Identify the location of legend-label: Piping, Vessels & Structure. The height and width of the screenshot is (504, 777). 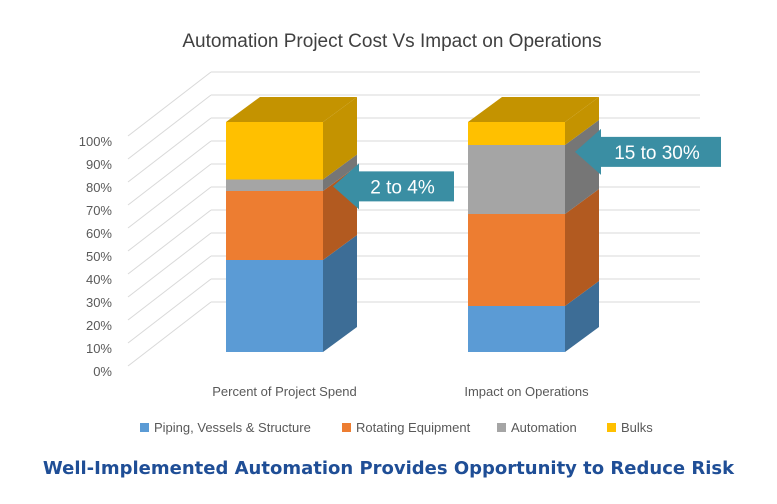
(232, 427).